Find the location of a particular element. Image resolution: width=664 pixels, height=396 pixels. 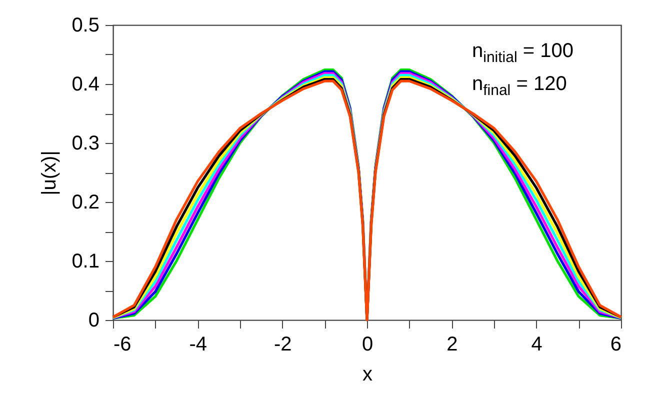

x-tick-label: -4 is located at coordinates (198, 345).